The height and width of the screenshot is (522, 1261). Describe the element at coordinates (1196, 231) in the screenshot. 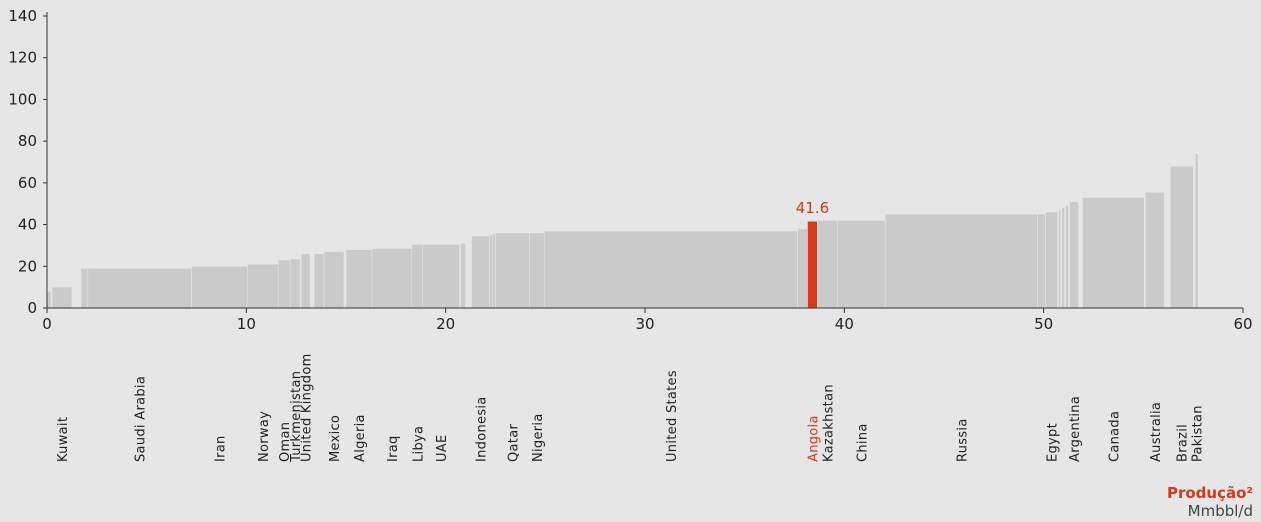

I see `bar-pakistan` at that location.